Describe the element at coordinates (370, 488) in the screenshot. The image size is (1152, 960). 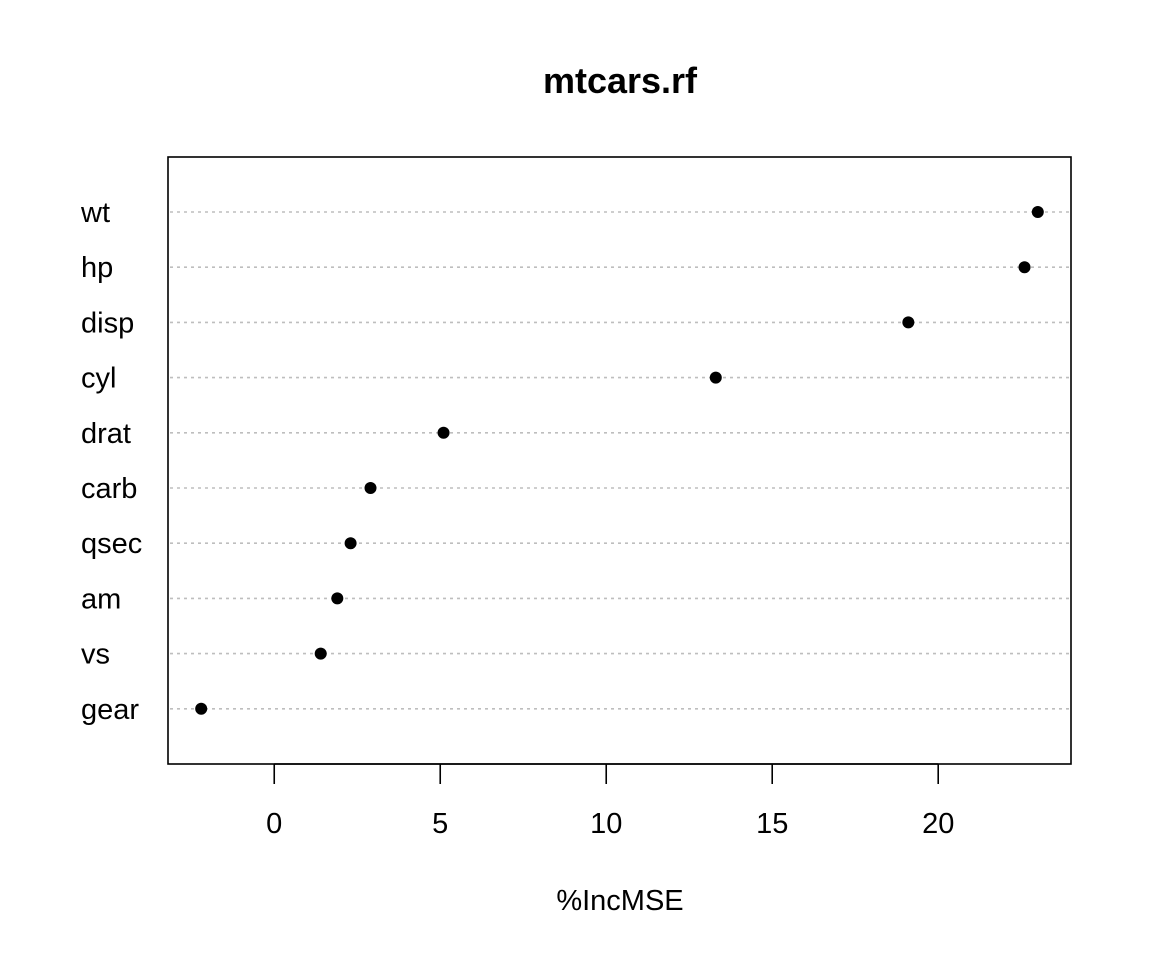
I see `data-point-carb` at that location.